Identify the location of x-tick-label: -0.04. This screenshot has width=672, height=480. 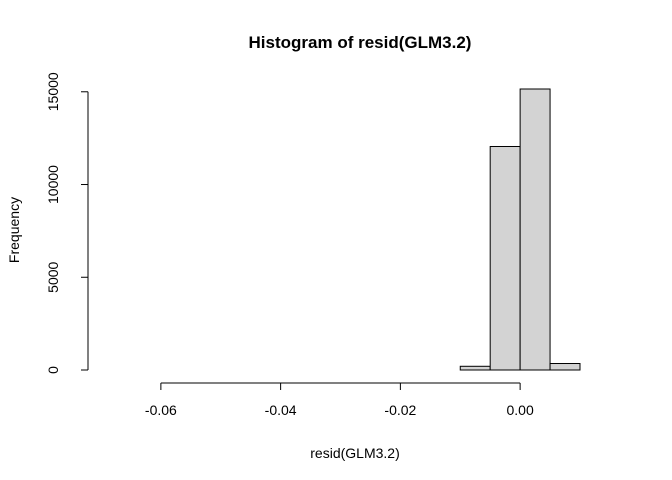
(281, 410).